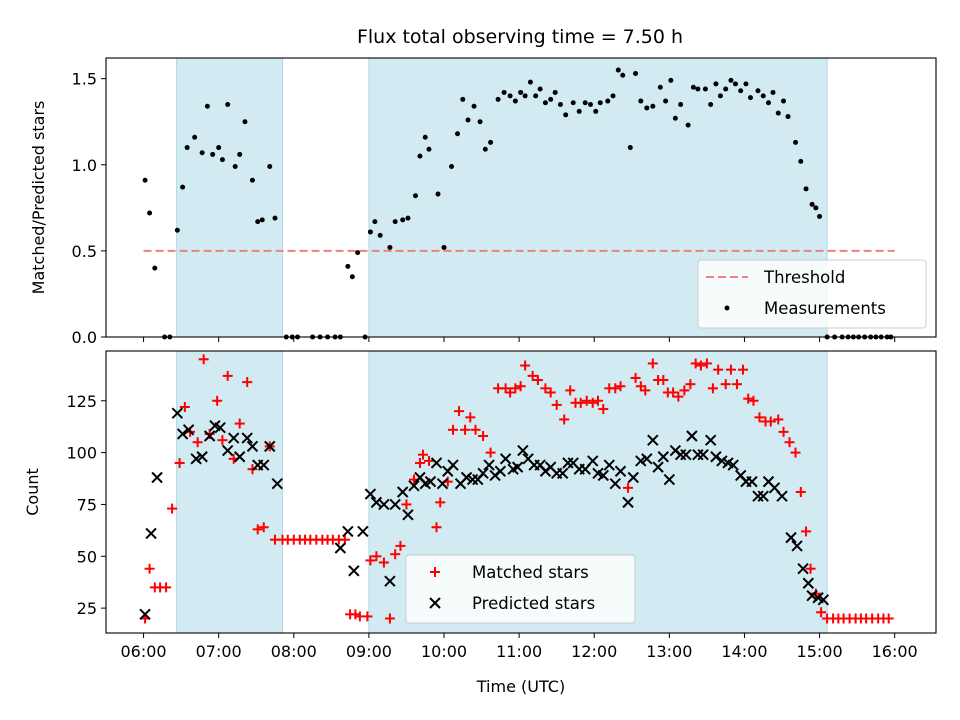 The width and height of the screenshot is (960, 720). I want to click on y-tick-label: 125, so click(81, 401).